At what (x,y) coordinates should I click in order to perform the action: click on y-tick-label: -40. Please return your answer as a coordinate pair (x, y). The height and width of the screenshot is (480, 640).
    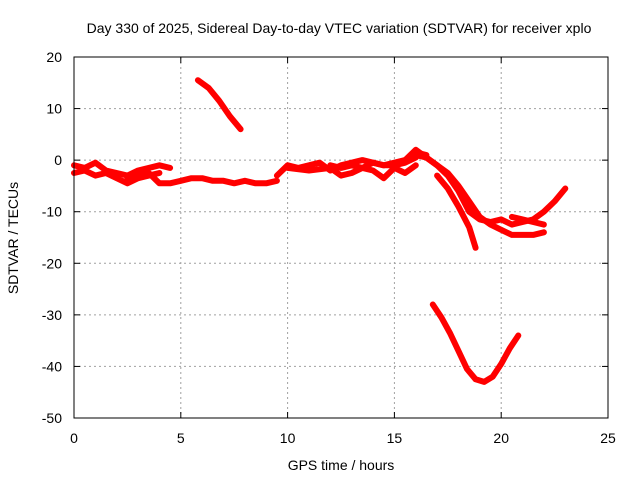
    Looking at the image, I should click on (52, 366).